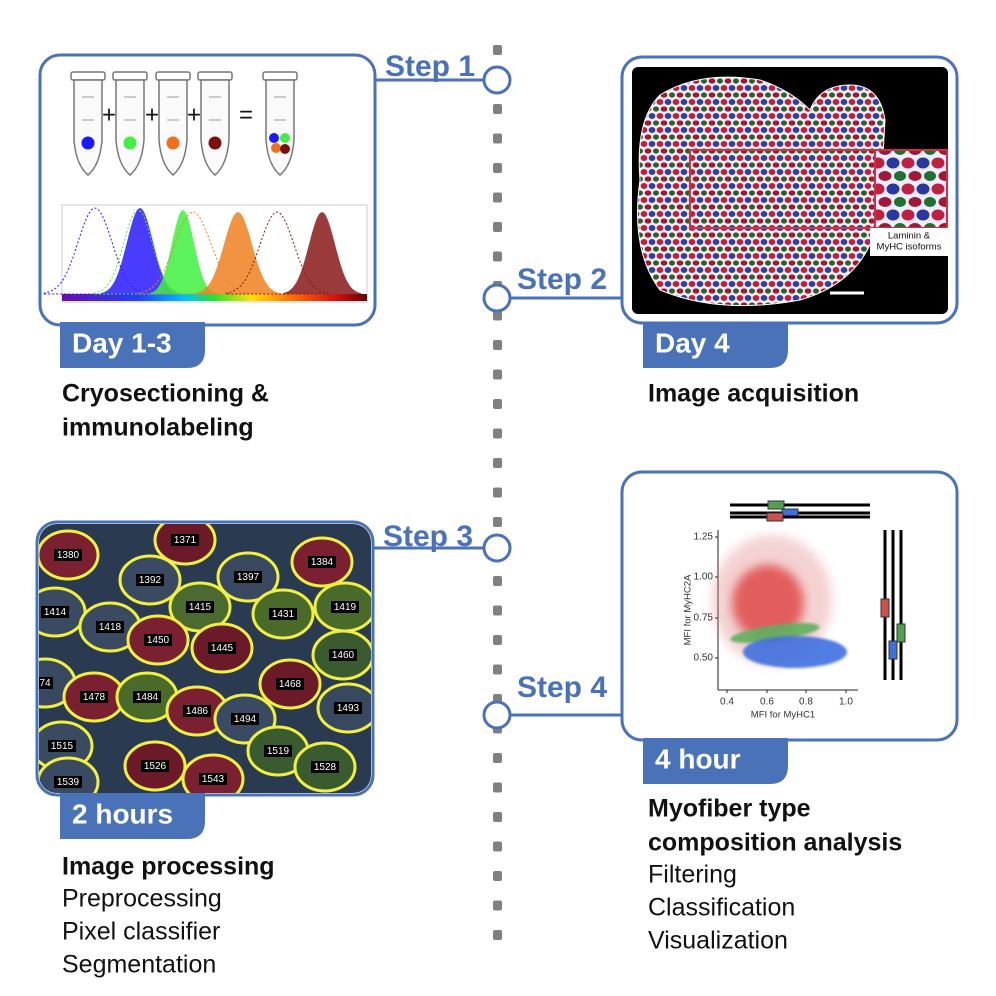 Image resolution: width=996 pixels, height=996 pixels. Describe the element at coordinates (893, 650) in the screenshot. I see `box` at that location.